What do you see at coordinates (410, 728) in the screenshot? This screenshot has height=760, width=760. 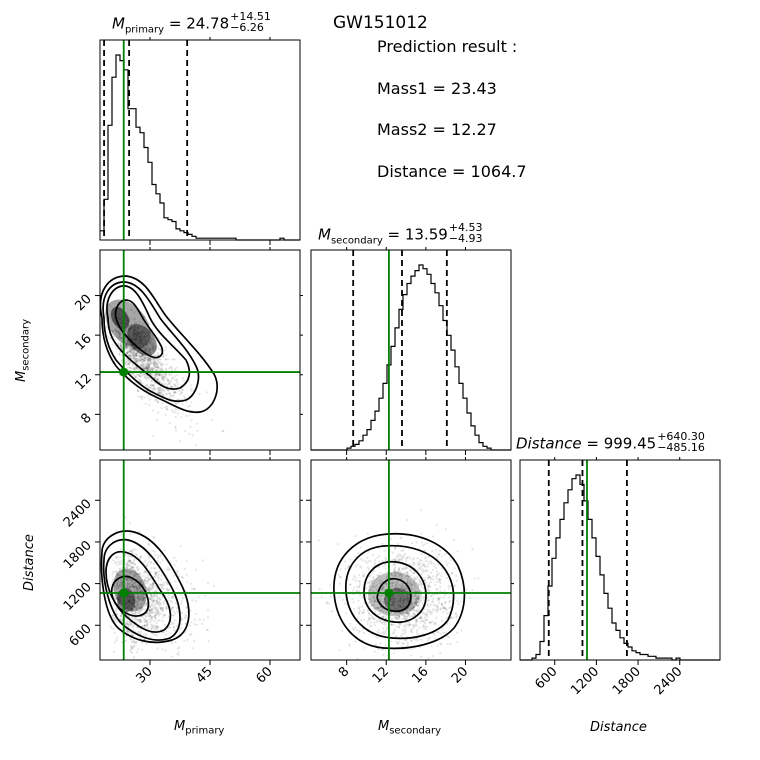 I see `xlabel-secondary: Msecondary` at bounding box center [410, 728].